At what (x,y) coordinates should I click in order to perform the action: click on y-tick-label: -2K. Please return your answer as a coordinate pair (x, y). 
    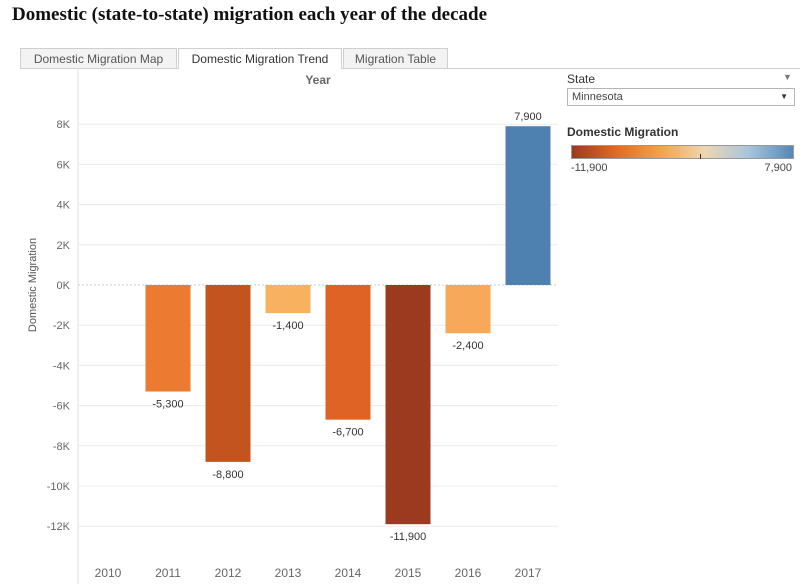
    Looking at the image, I should click on (62, 326).